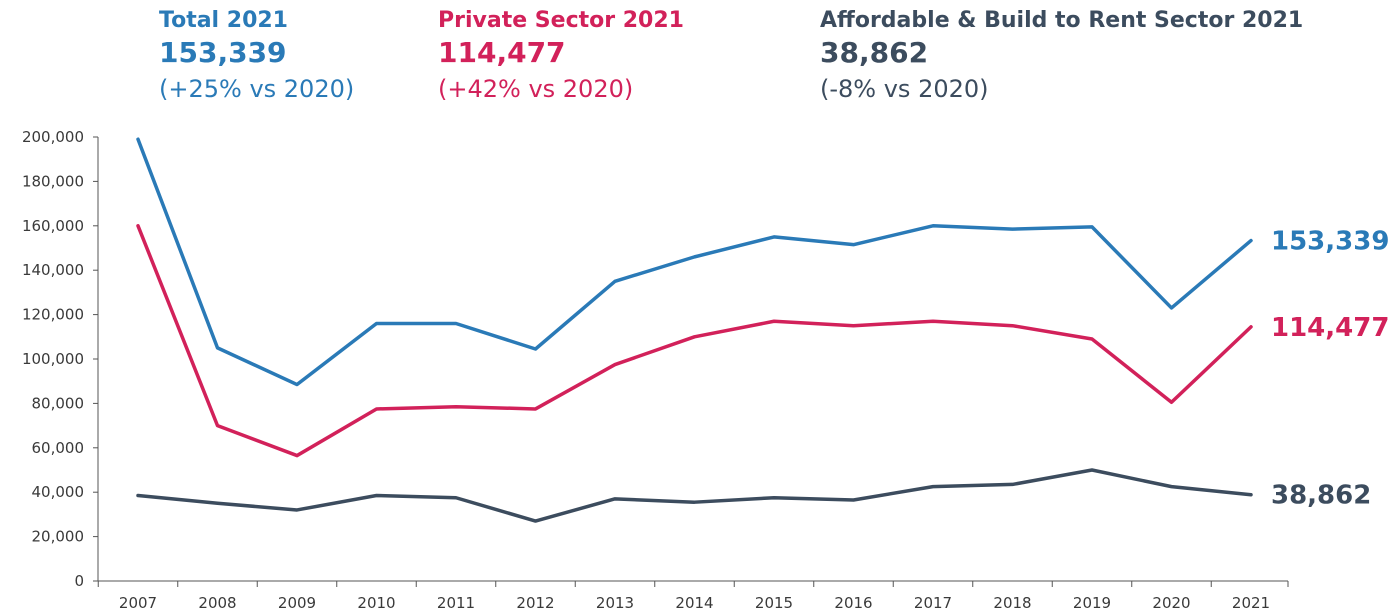 The height and width of the screenshot is (613, 1394). Describe the element at coordinates (138, 603) in the screenshot. I see `x-tick-label: 2007` at that location.